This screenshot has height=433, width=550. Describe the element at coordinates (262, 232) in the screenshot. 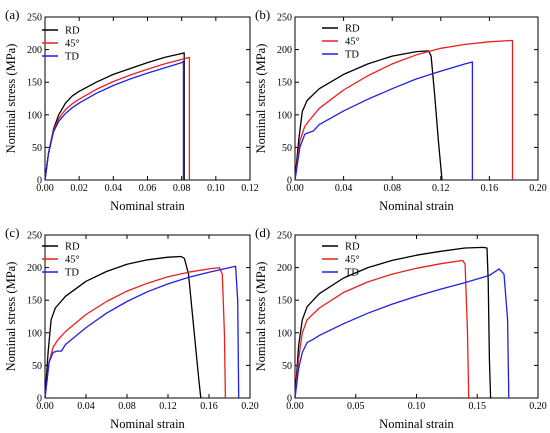

I see `panel-label: (d)` at that location.